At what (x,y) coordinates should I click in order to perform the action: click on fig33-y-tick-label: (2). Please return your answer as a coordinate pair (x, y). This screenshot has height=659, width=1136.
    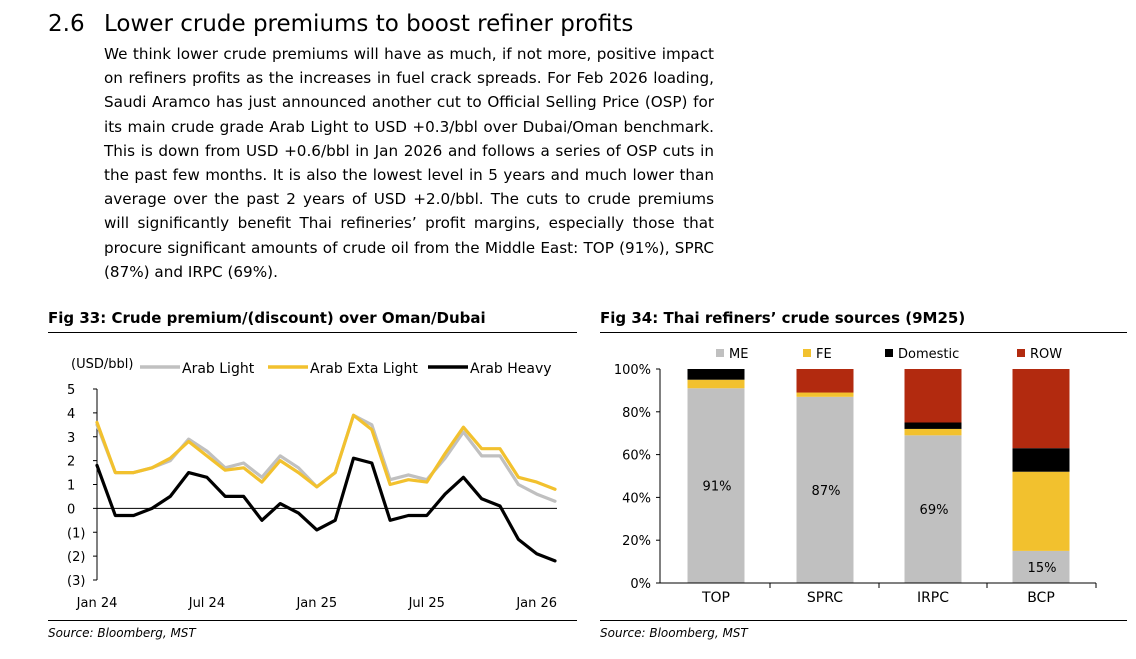
    Looking at the image, I should click on (76, 557).